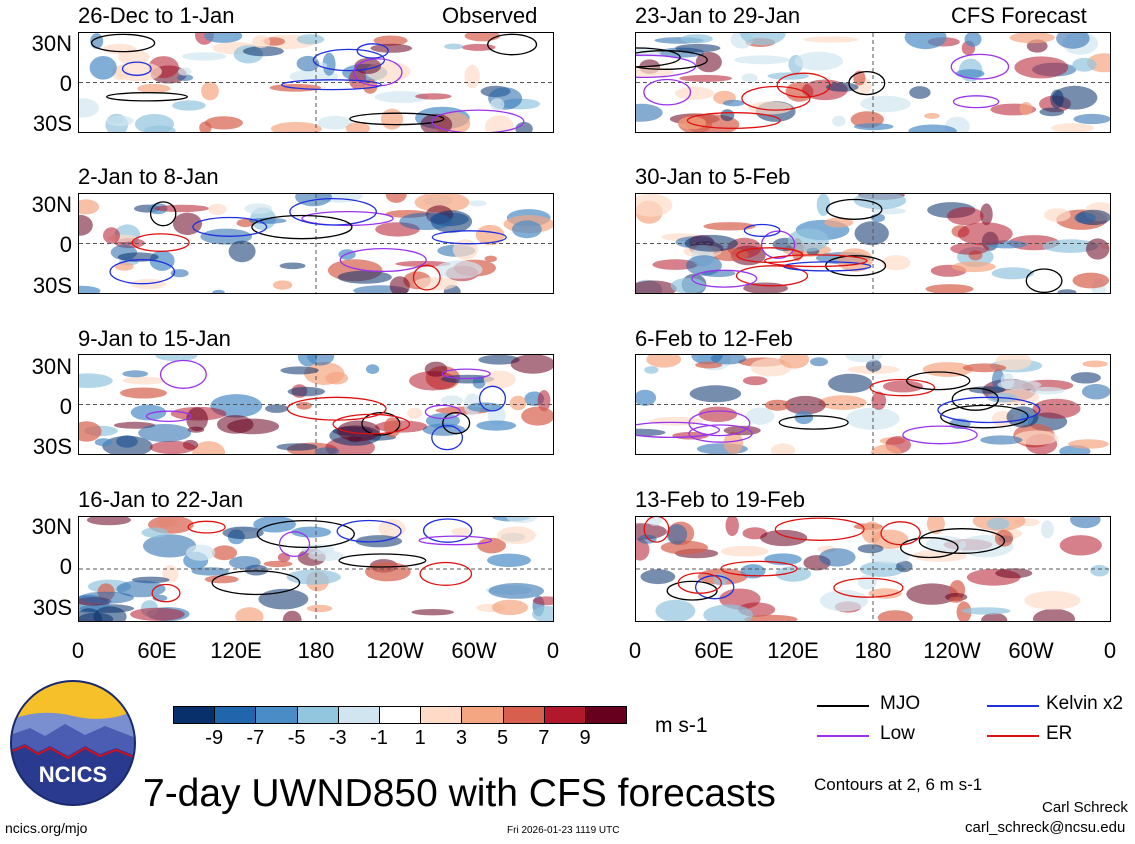 Image resolution: width=1135 pixels, height=844 pixels. Describe the element at coordinates (46, 828) in the screenshot. I see `footer-url: ncics.org/mjo` at that location.